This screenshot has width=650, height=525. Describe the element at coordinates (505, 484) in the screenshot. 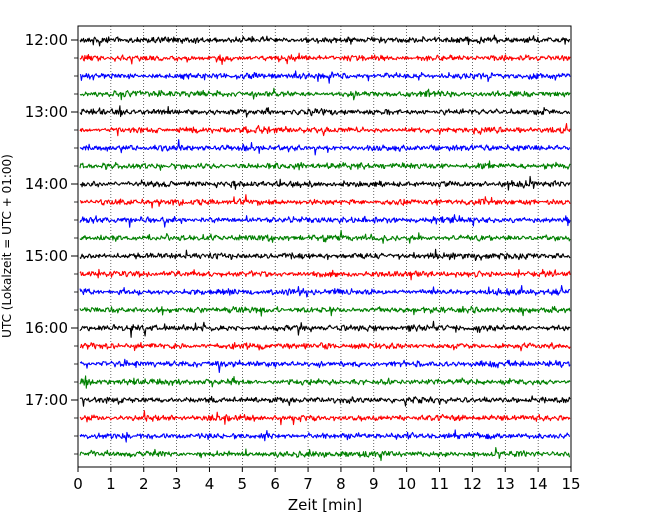

I see `x-tick-label: 13` at that location.